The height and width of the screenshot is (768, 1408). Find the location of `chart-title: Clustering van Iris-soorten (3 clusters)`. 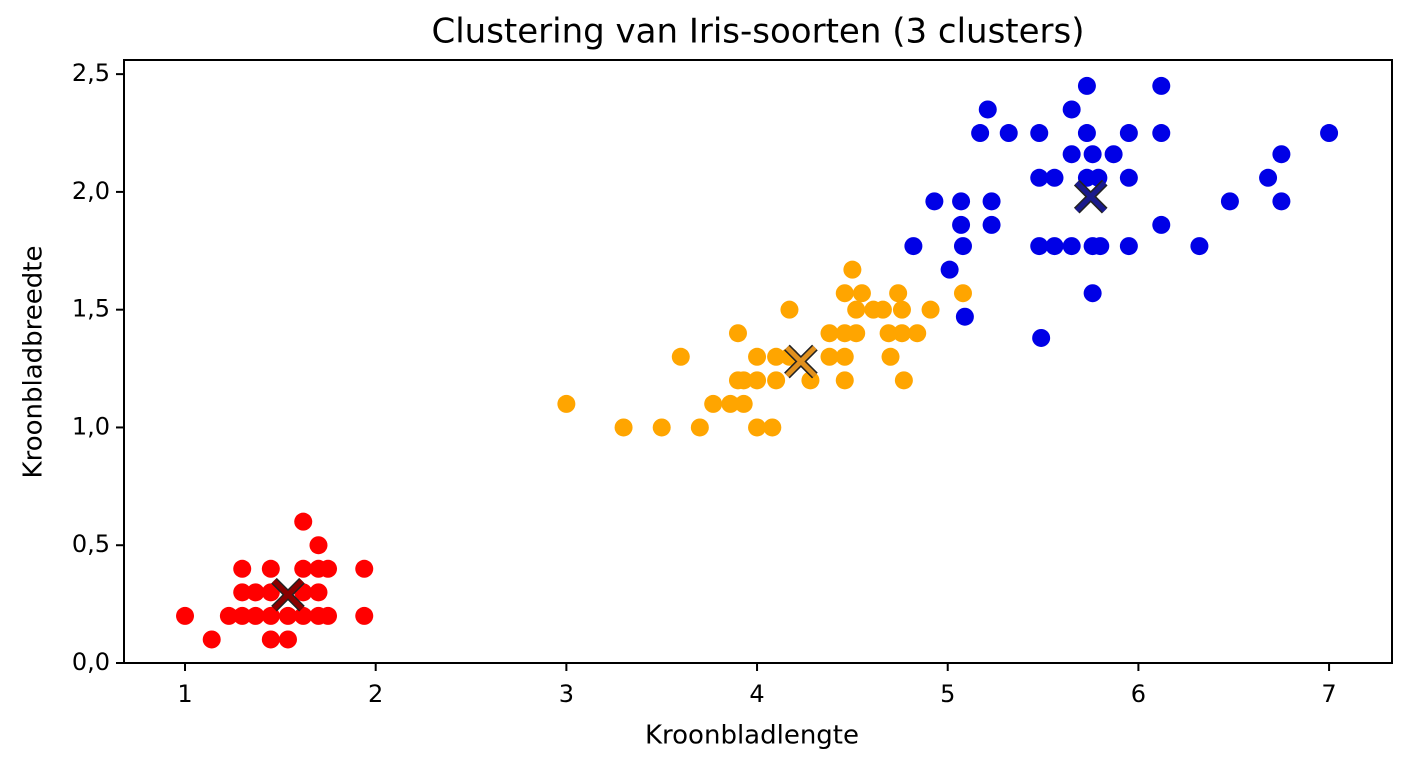

chart-title: Clustering van Iris-soorten (3 clusters) is located at coordinates (757, 32).